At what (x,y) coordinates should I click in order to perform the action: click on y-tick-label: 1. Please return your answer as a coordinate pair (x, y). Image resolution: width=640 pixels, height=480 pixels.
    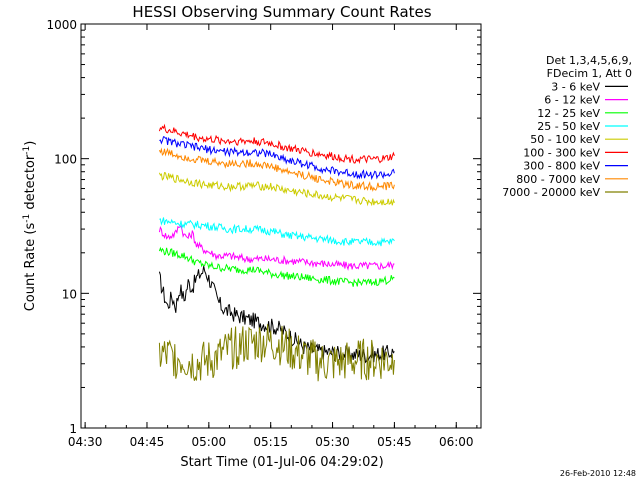
    Looking at the image, I should click on (73, 429).